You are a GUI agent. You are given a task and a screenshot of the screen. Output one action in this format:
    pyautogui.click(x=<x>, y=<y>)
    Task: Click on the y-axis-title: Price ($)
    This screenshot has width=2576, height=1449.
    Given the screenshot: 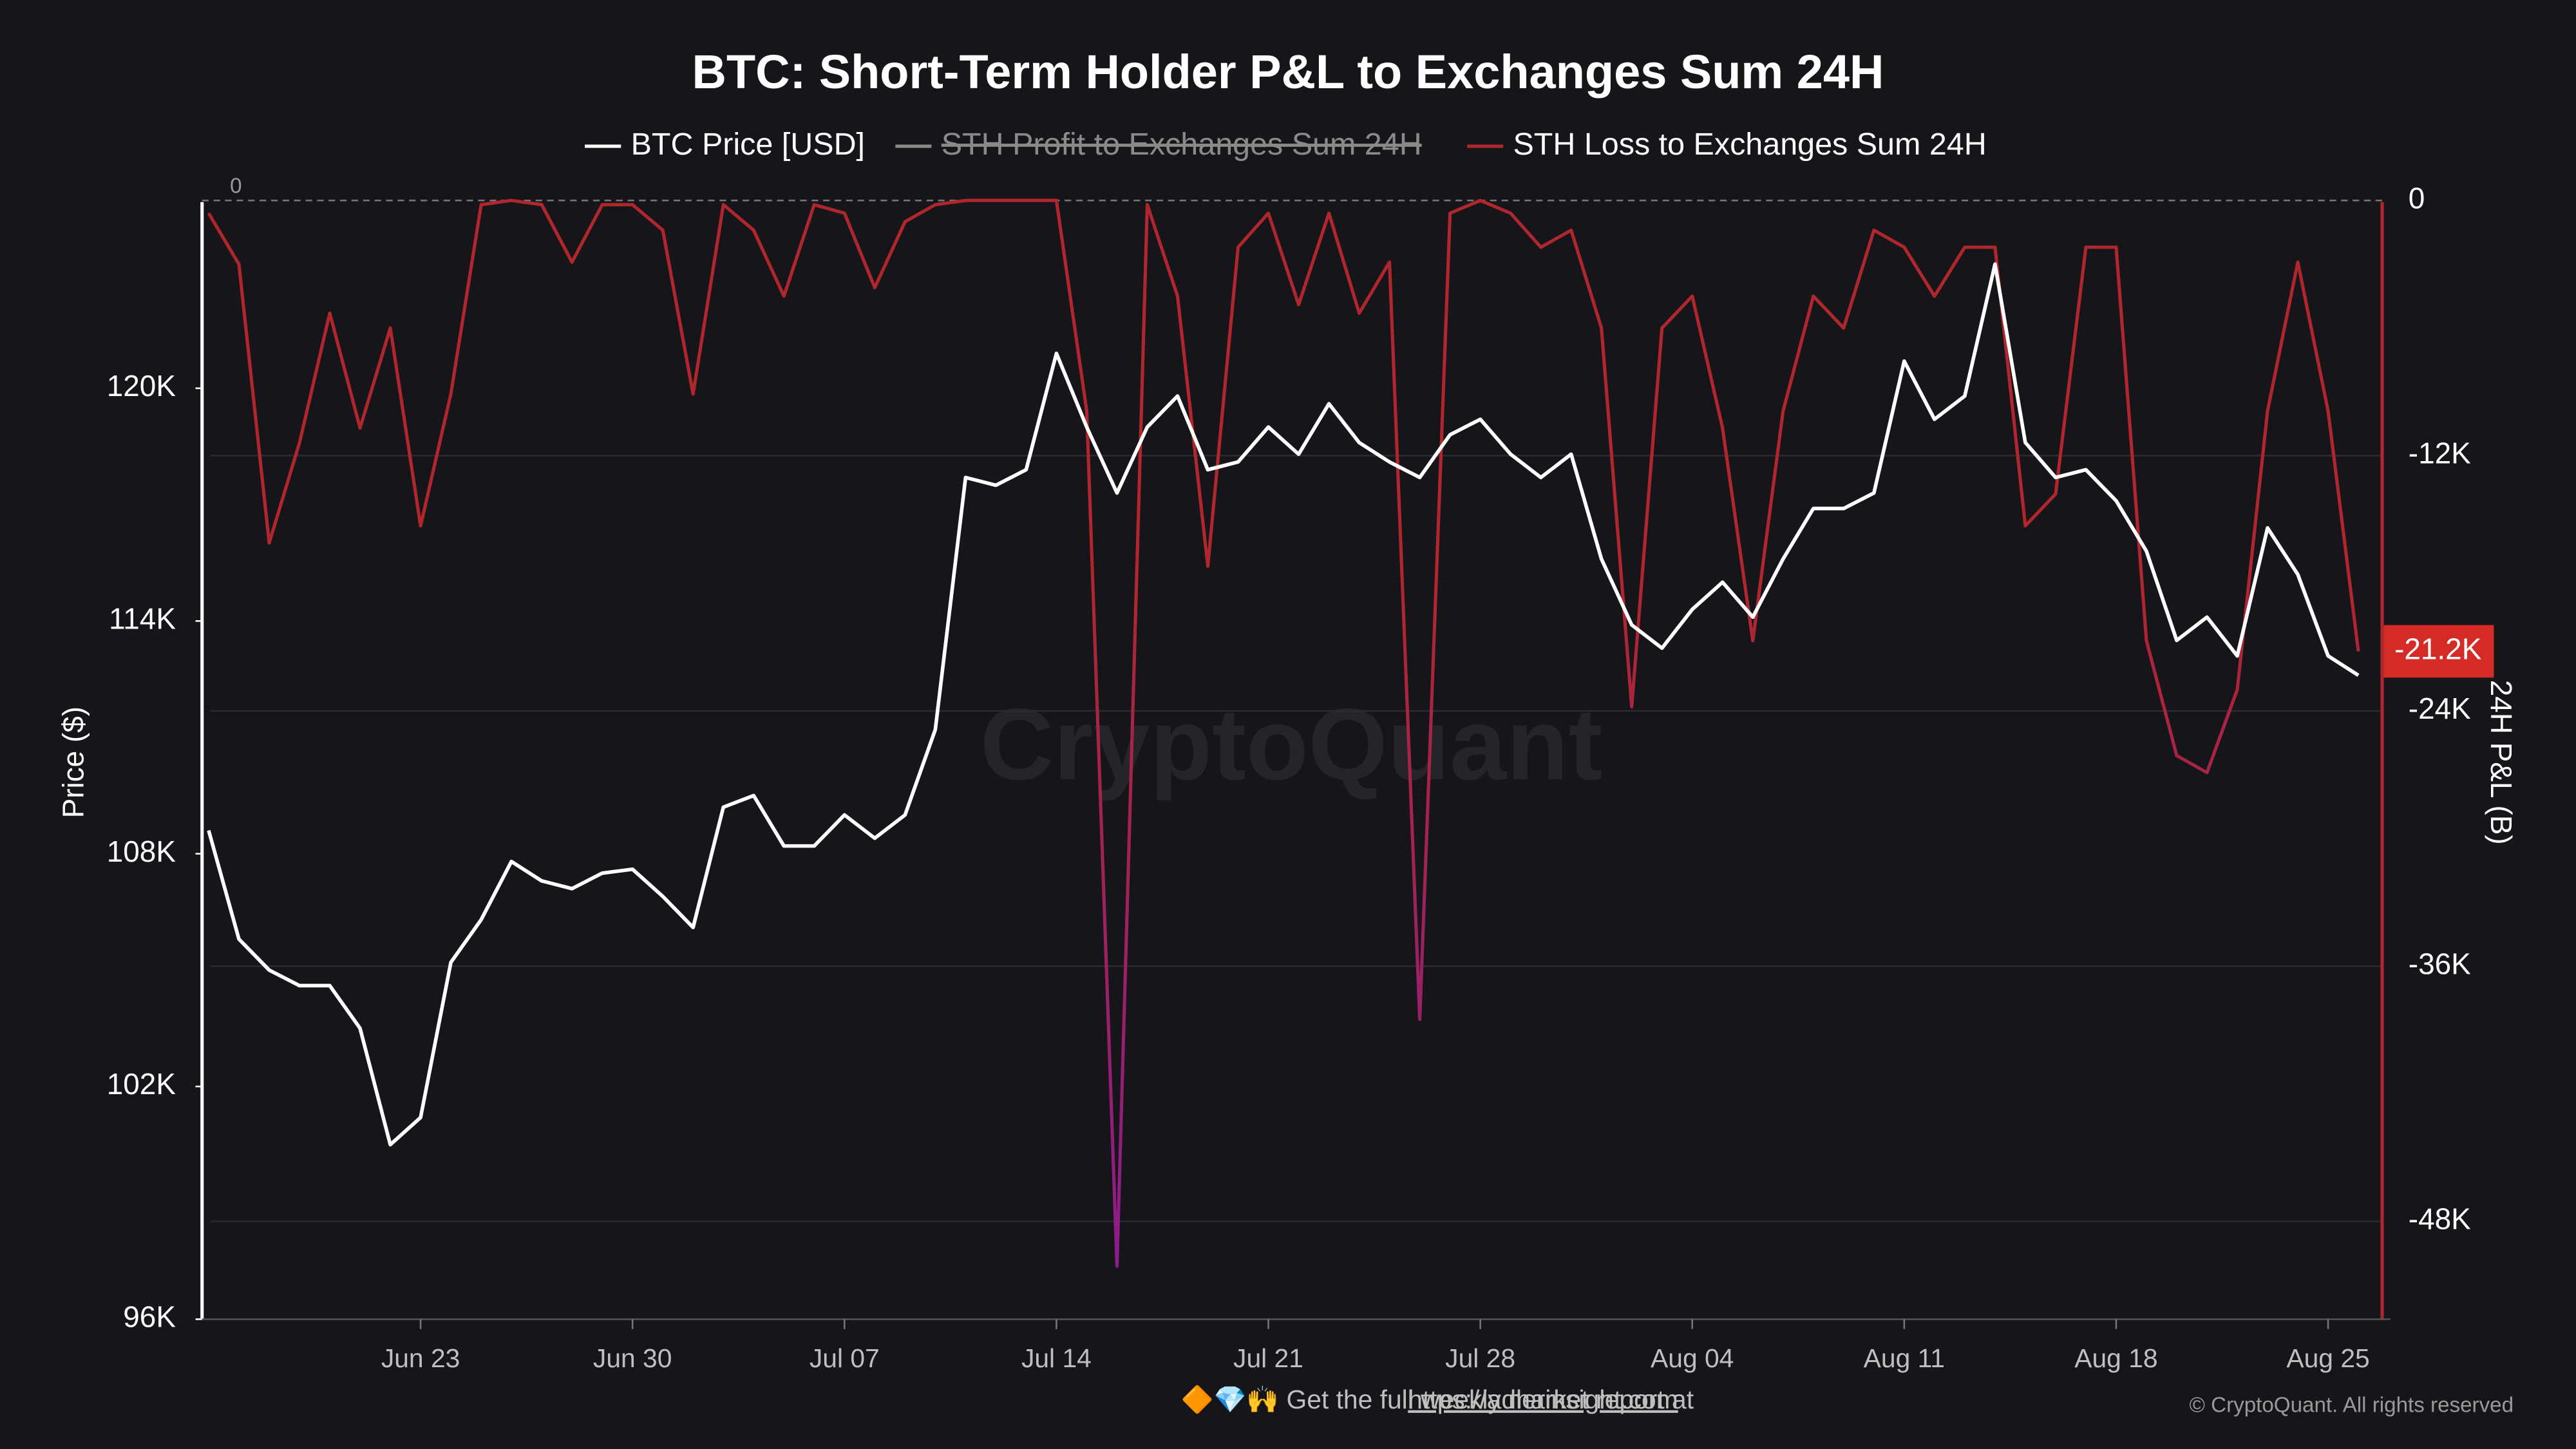 What is the action you would take?
    pyautogui.click(x=73, y=762)
    